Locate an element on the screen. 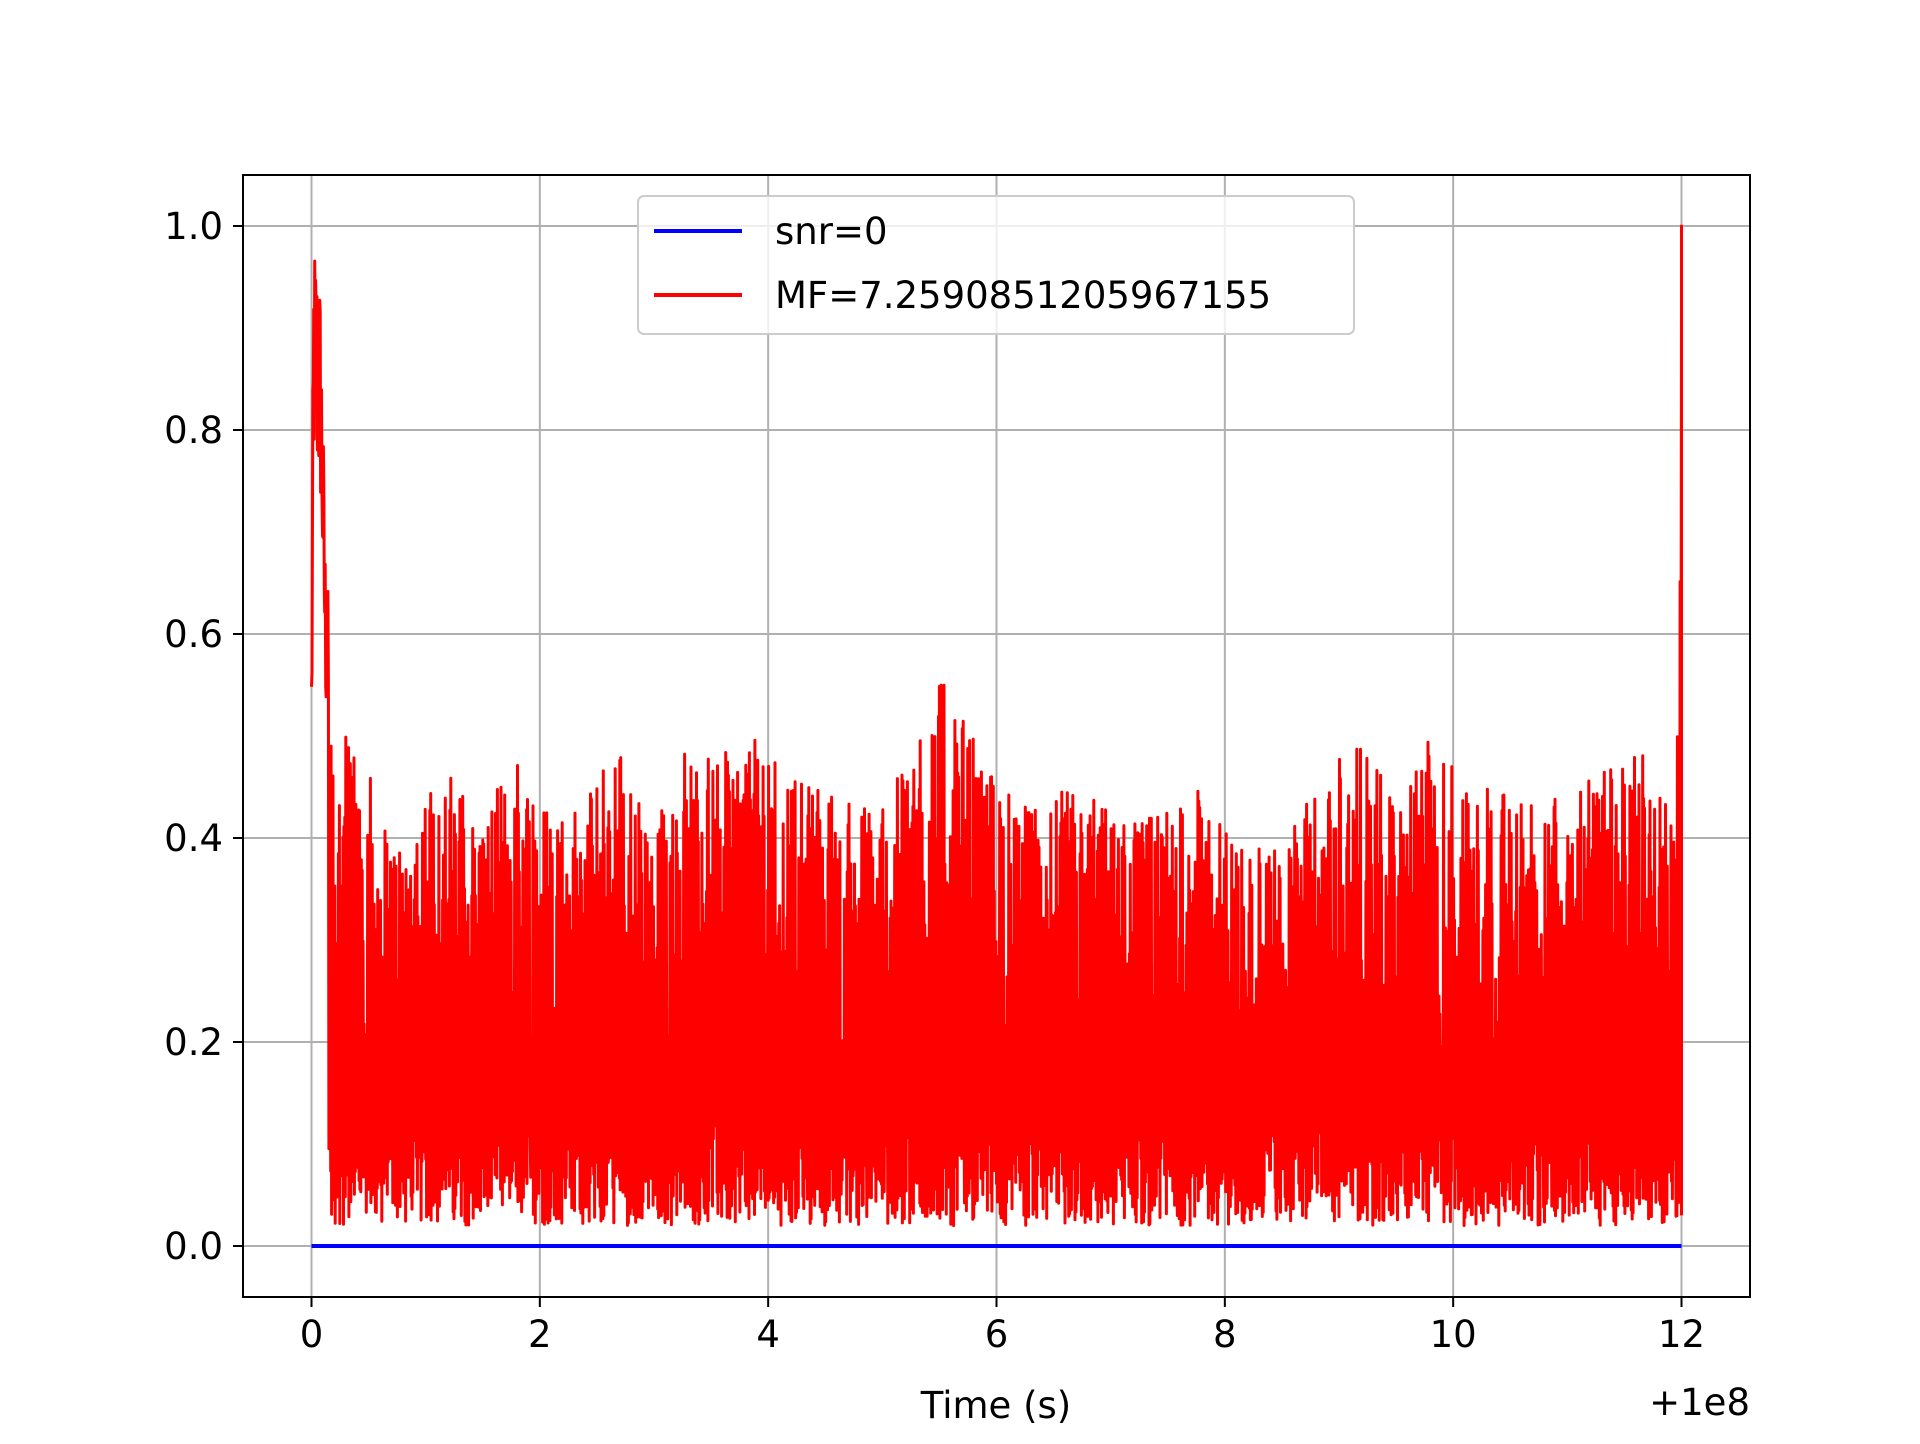  x-tick-label: 10 is located at coordinates (1453, 1334).